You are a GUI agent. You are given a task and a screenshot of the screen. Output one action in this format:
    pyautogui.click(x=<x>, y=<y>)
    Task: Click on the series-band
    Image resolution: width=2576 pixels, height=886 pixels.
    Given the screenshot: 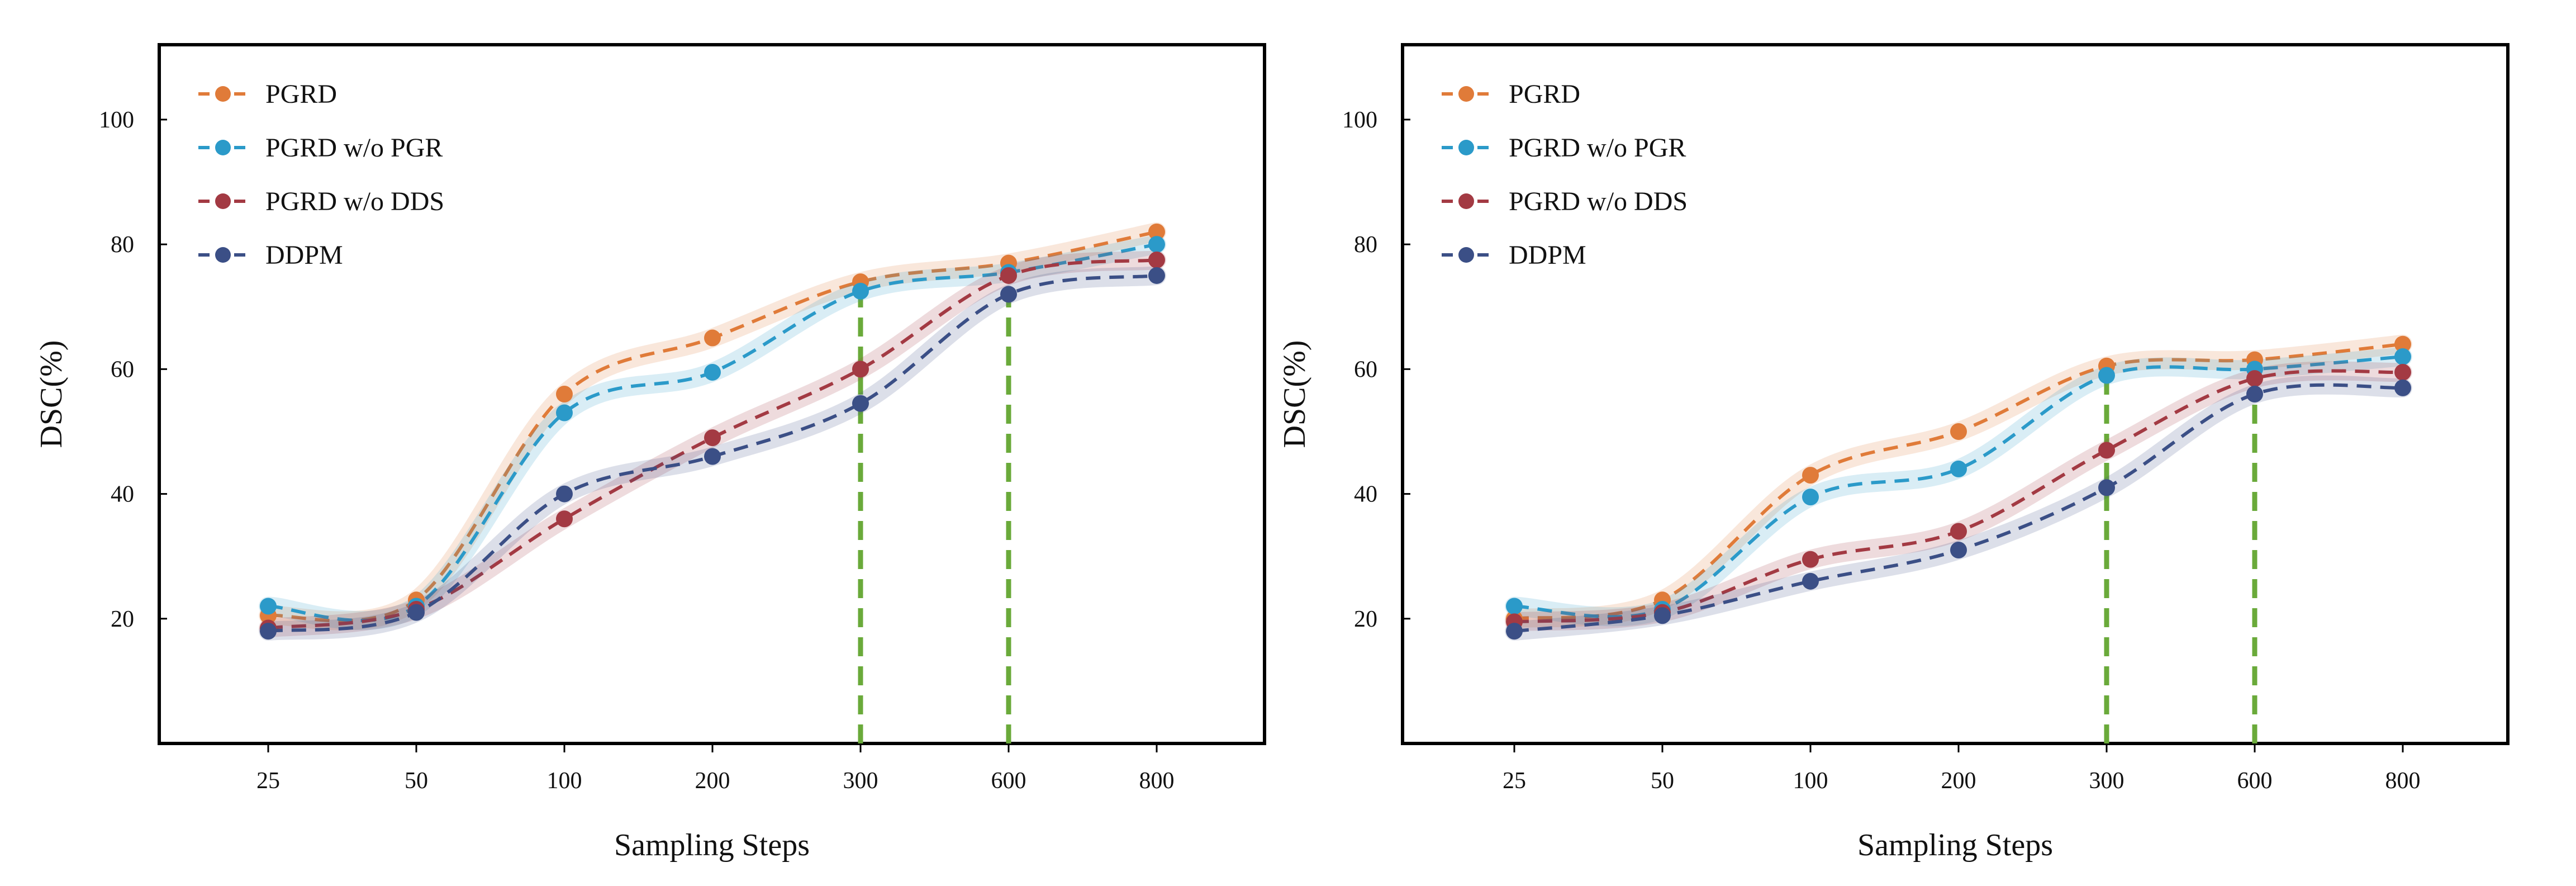 What is the action you would take?
    pyautogui.click(x=1959, y=496)
    